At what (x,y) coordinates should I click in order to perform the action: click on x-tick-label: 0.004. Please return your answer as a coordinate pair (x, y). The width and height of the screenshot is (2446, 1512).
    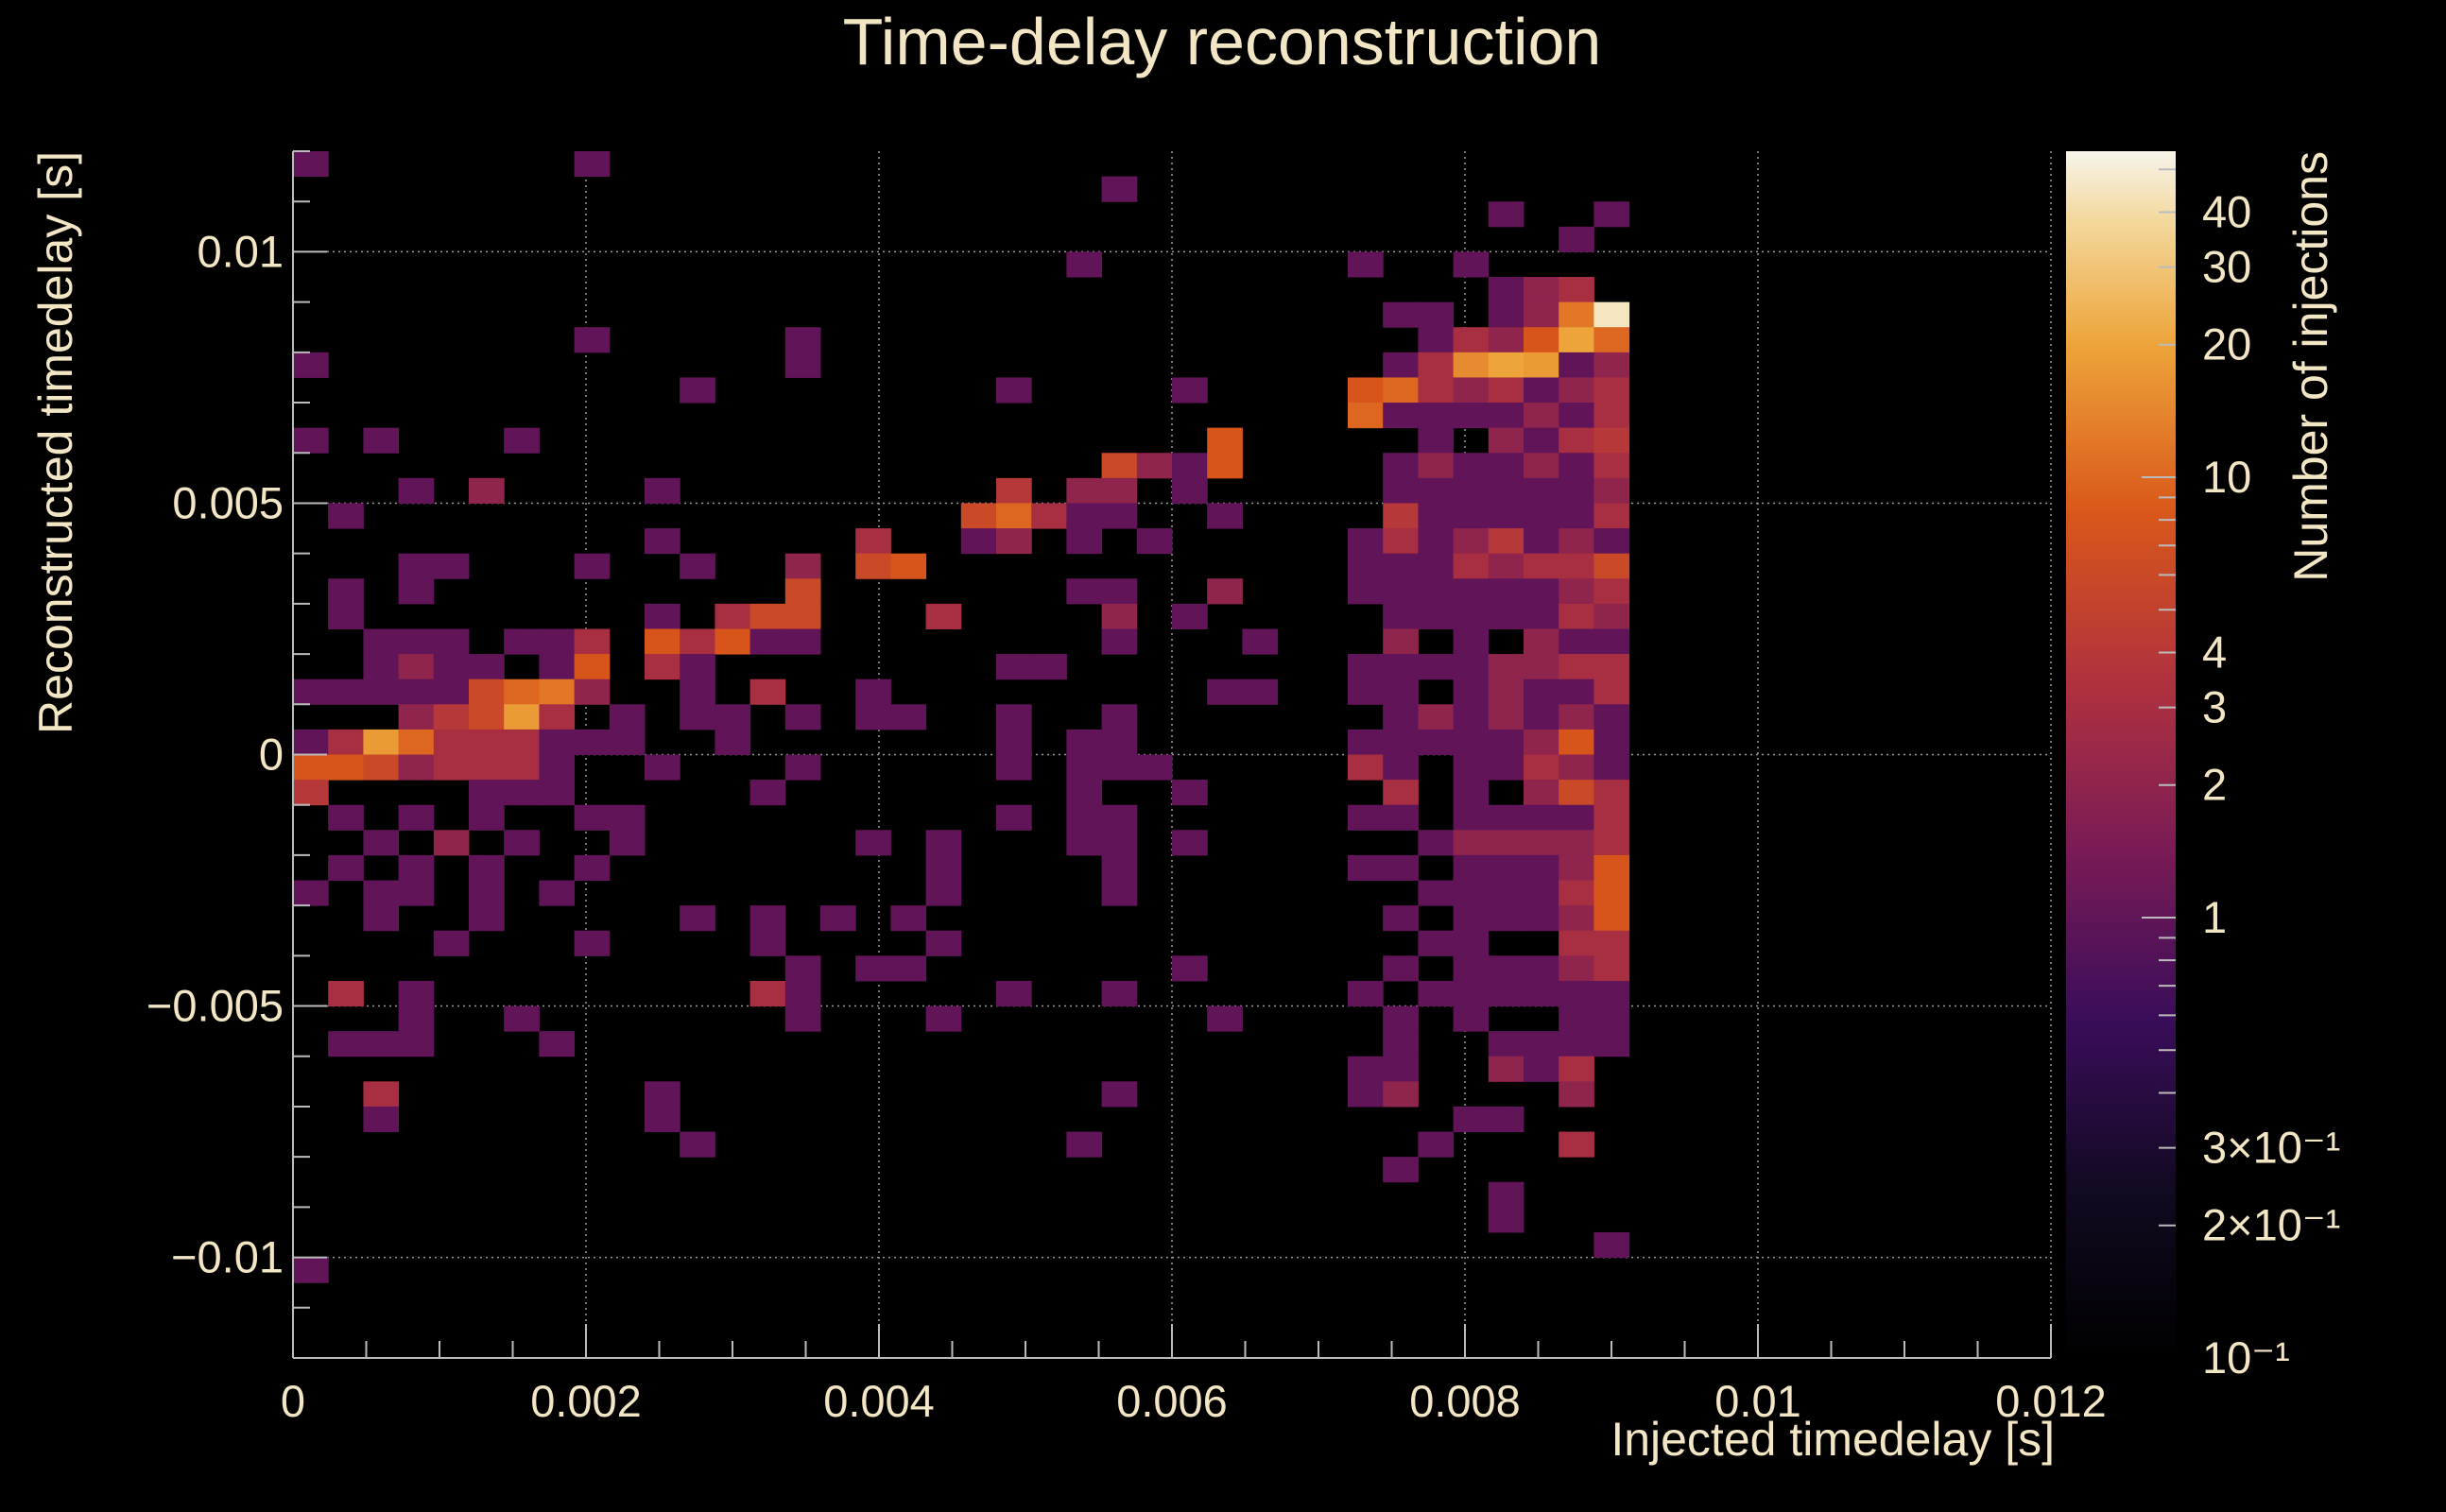
    Looking at the image, I should click on (879, 1401).